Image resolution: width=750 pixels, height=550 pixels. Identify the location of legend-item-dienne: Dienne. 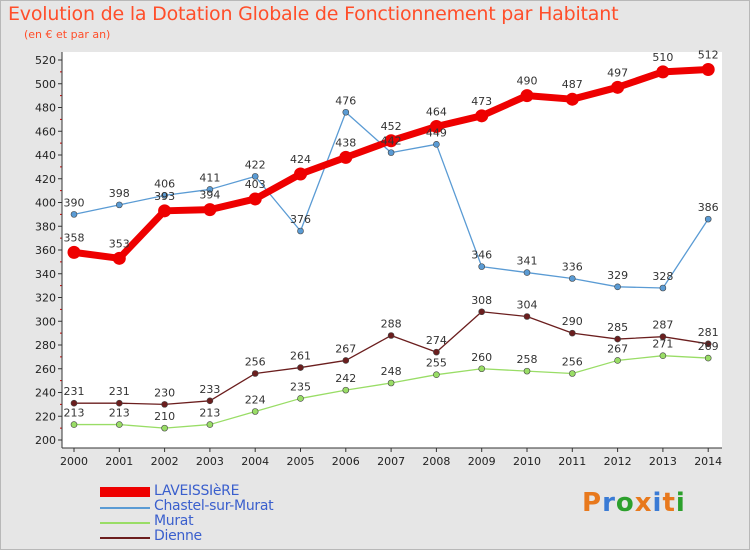
(230, 536).